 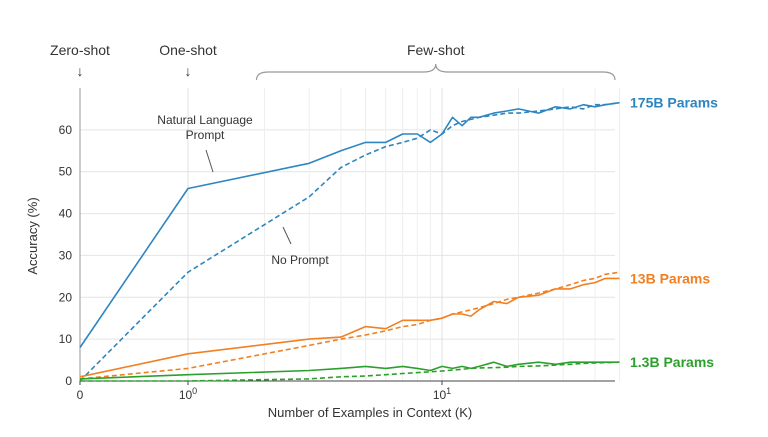 What do you see at coordinates (243, 190) in the screenshot?
I see `annotation-layer: Natural Language Prompt No Prompt` at bounding box center [243, 190].